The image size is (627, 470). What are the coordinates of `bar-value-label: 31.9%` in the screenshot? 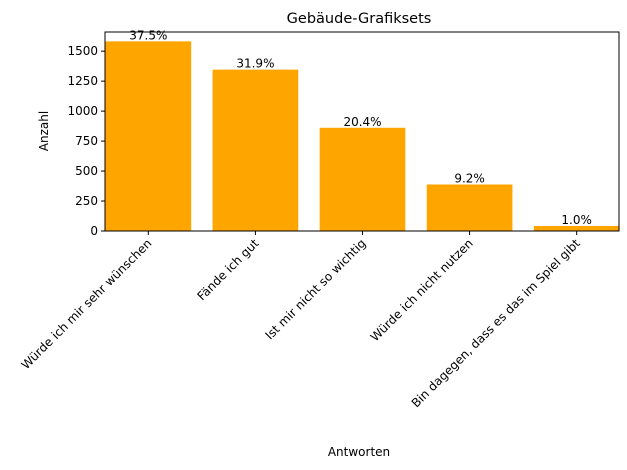 It's located at (255, 64).